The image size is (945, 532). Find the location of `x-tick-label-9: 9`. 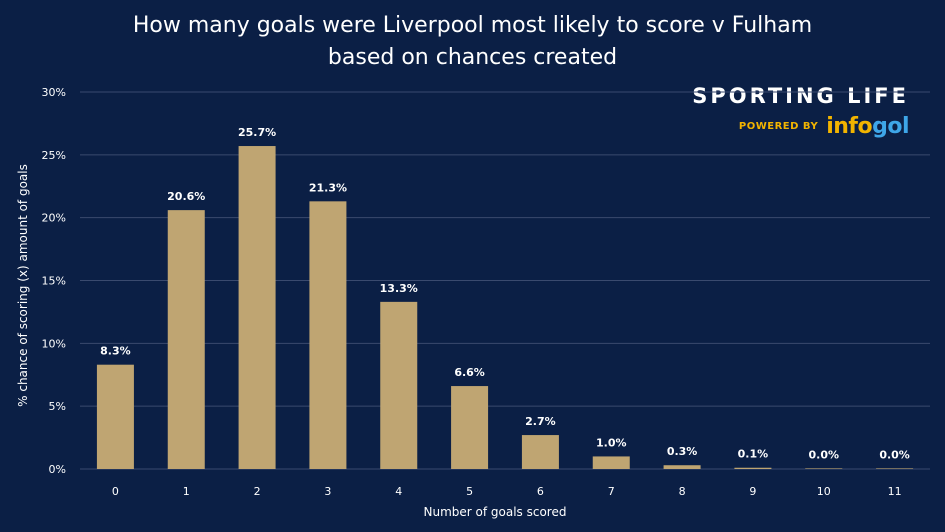

x-tick-label-9: 9 is located at coordinates (752, 491).